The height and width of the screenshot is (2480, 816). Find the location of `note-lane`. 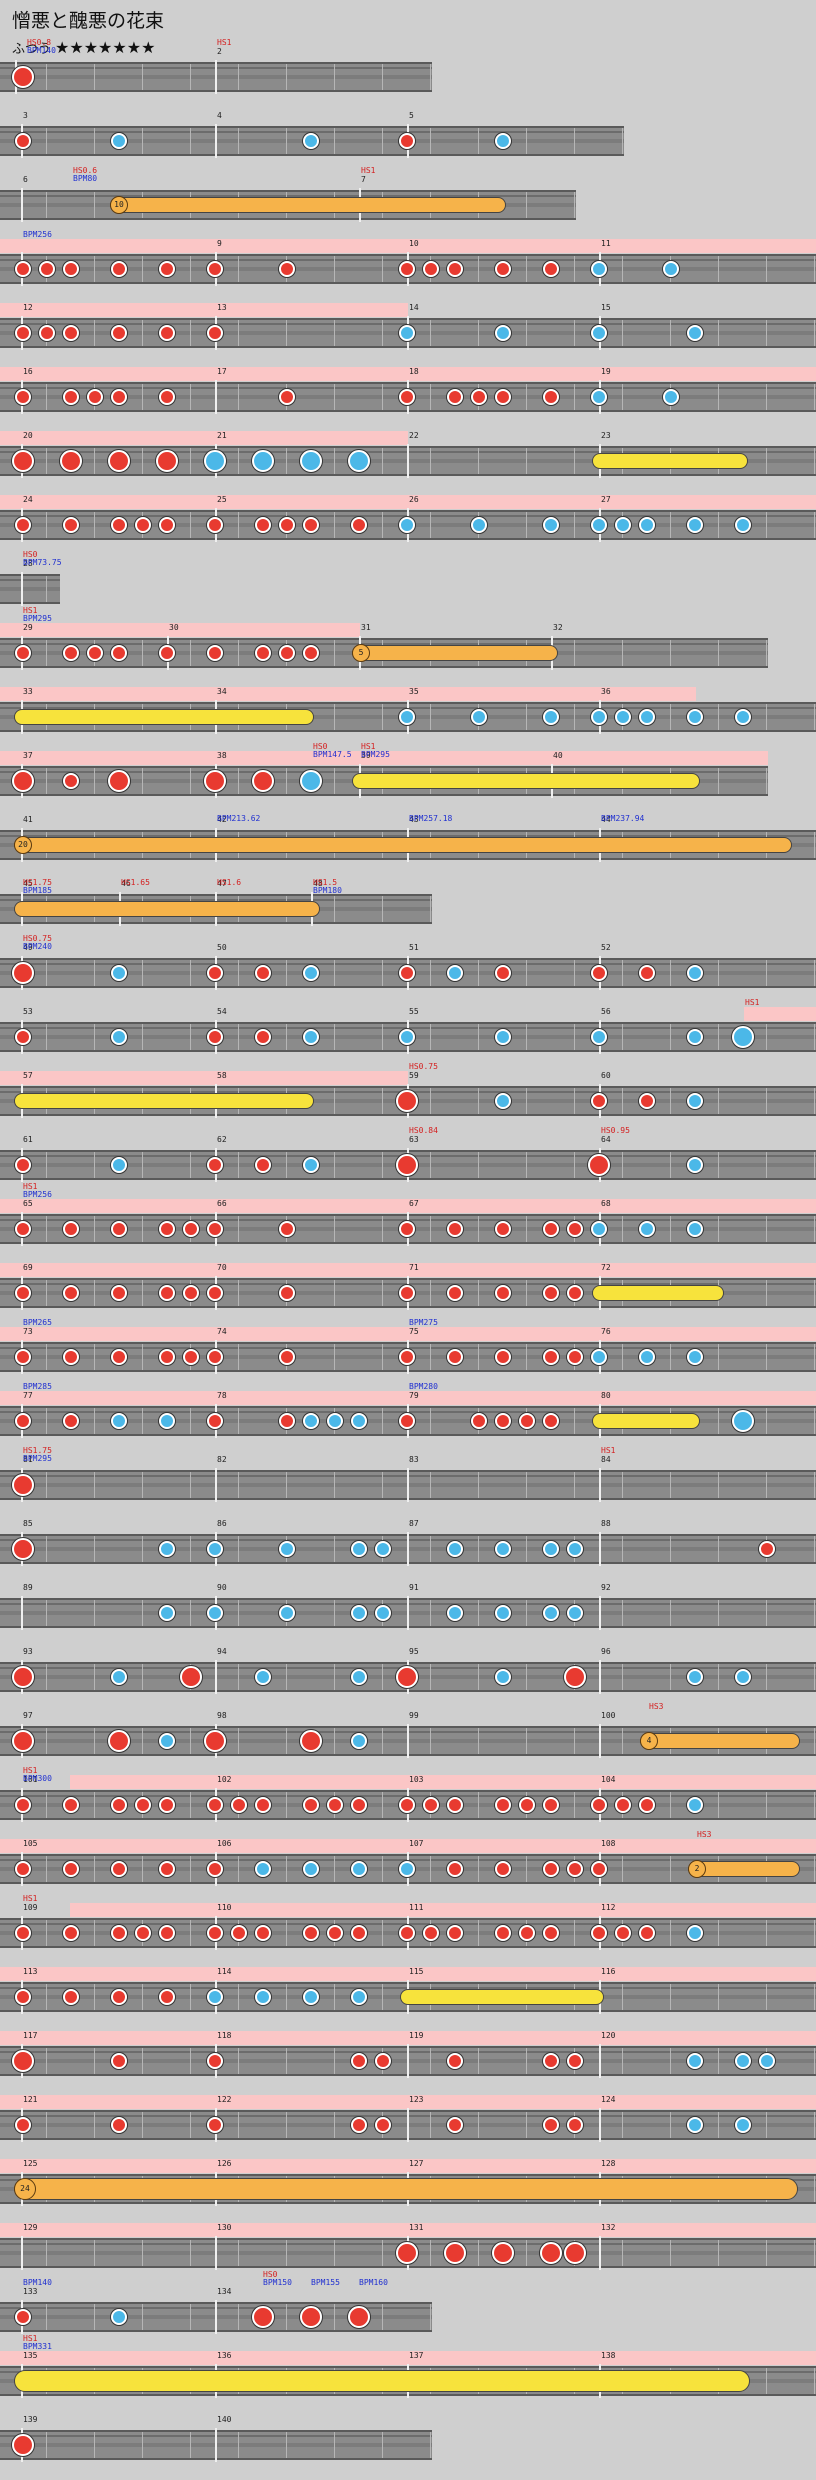

note-lane is located at coordinates (312, 141).